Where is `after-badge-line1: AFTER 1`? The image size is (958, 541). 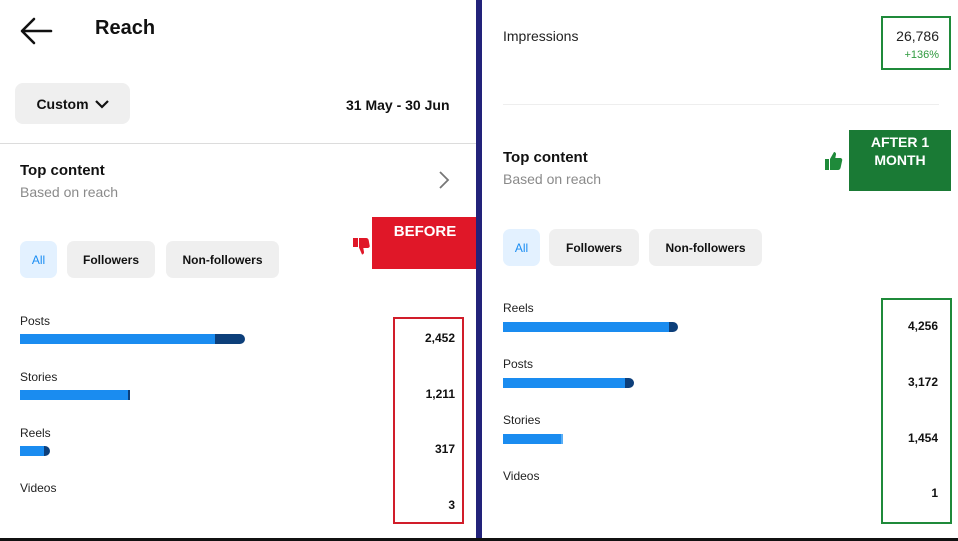 after-badge-line1: AFTER 1 is located at coordinates (900, 142).